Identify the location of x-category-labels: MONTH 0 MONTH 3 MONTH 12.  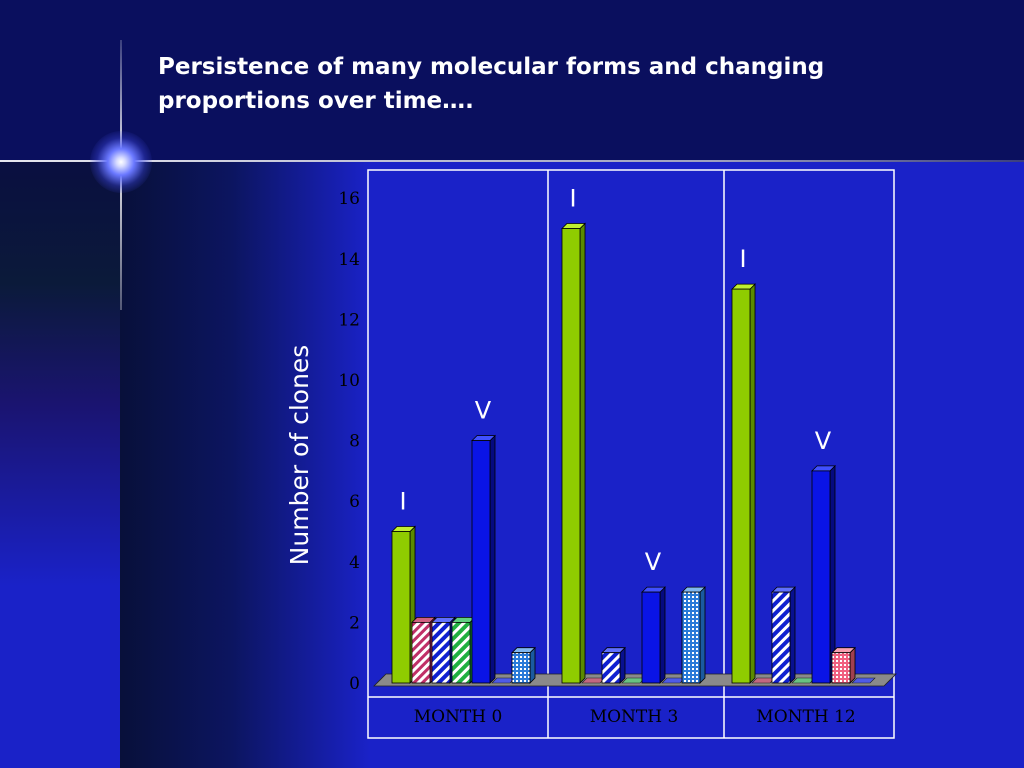
(635, 717).